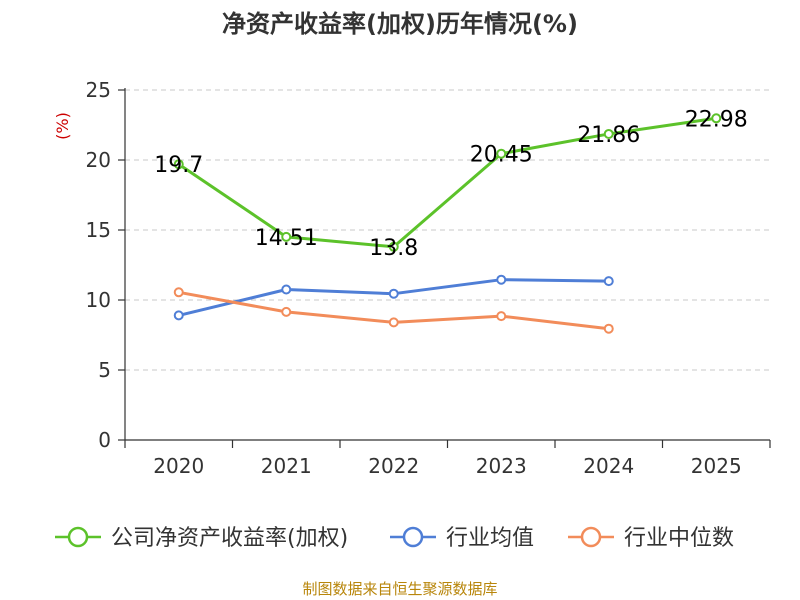 Image resolution: width=800 pixels, height=600 pixels. Describe the element at coordinates (501, 466) in the screenshot. I see `x-tick-label: 2023` at that location.